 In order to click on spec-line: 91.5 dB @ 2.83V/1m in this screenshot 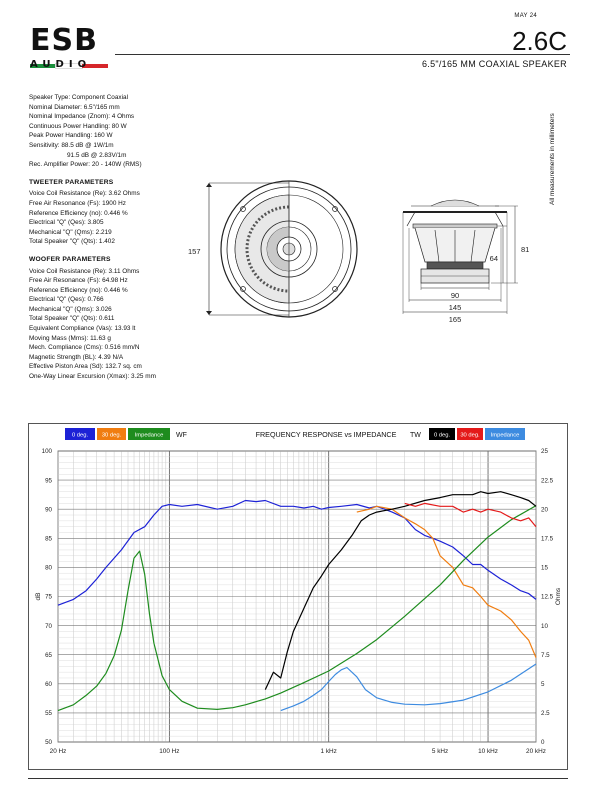, I will do `click(97, 155)`.